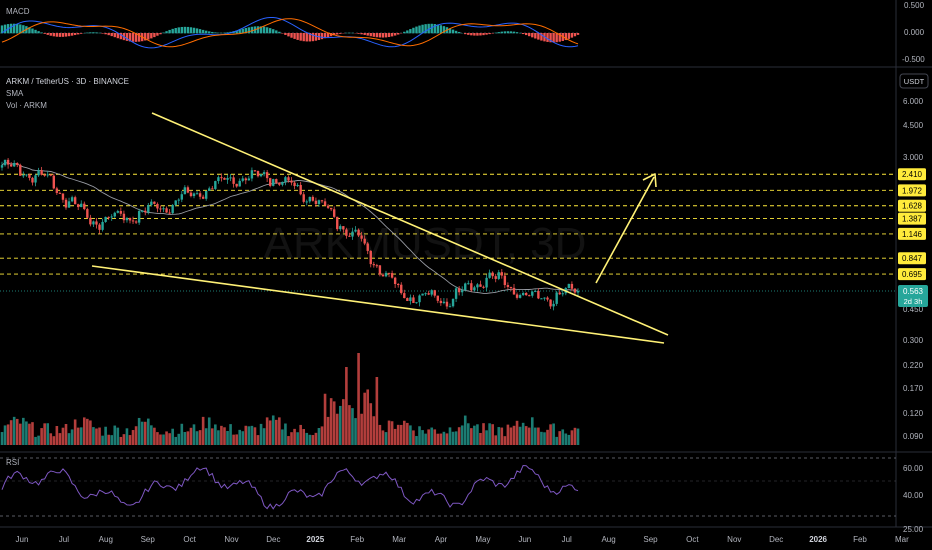 This screenshot has width=932, height=550. What do you see at coordinates (912, 174) in the screenshot?
I see `level-badge: 2.410` at bounding box center [912, 174].